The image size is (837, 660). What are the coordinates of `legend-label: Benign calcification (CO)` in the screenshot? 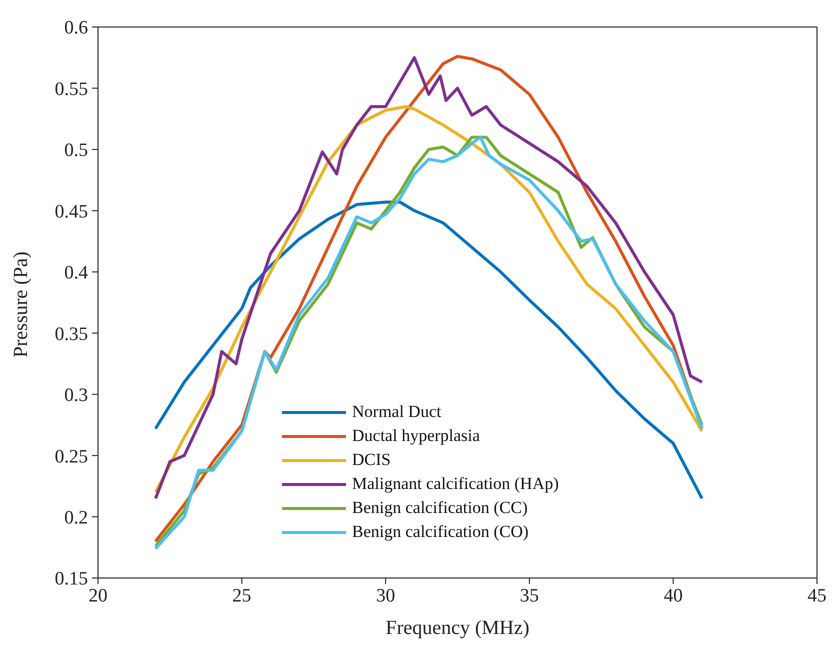 It's located at (440, 532).